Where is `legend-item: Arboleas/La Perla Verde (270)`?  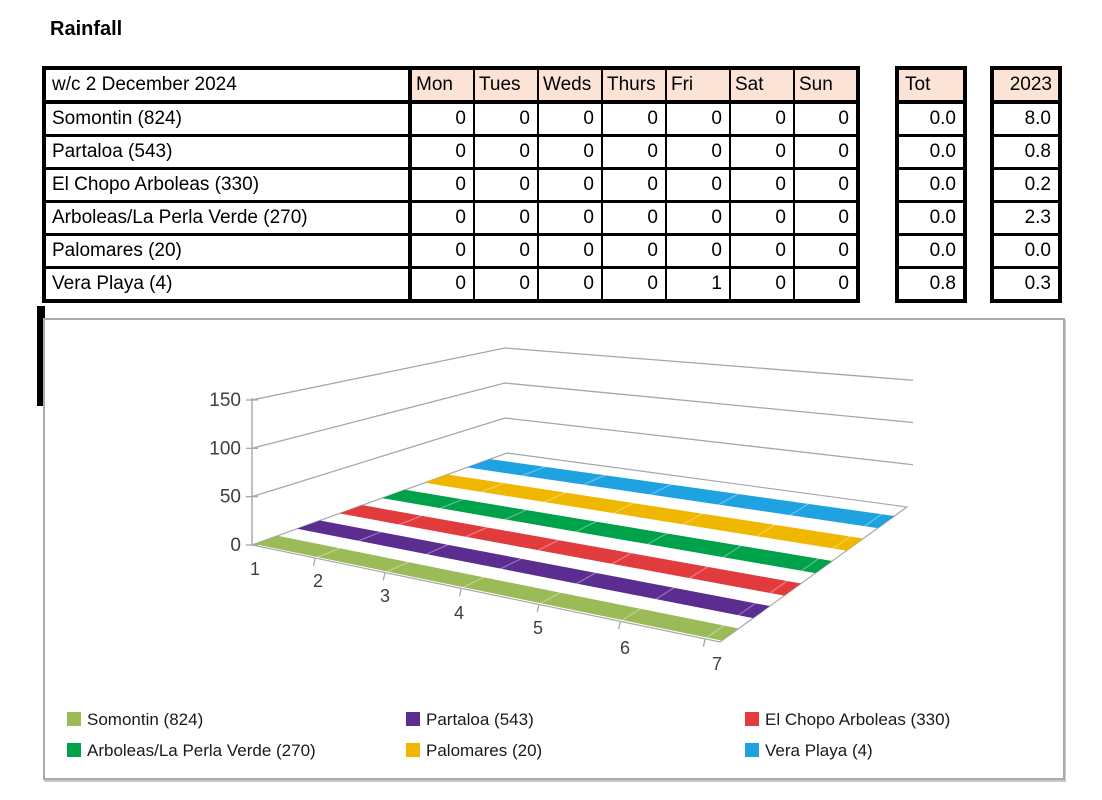
legend-item: Arboleas/La Perla Verde (270) is located at coordinates (191, 751).